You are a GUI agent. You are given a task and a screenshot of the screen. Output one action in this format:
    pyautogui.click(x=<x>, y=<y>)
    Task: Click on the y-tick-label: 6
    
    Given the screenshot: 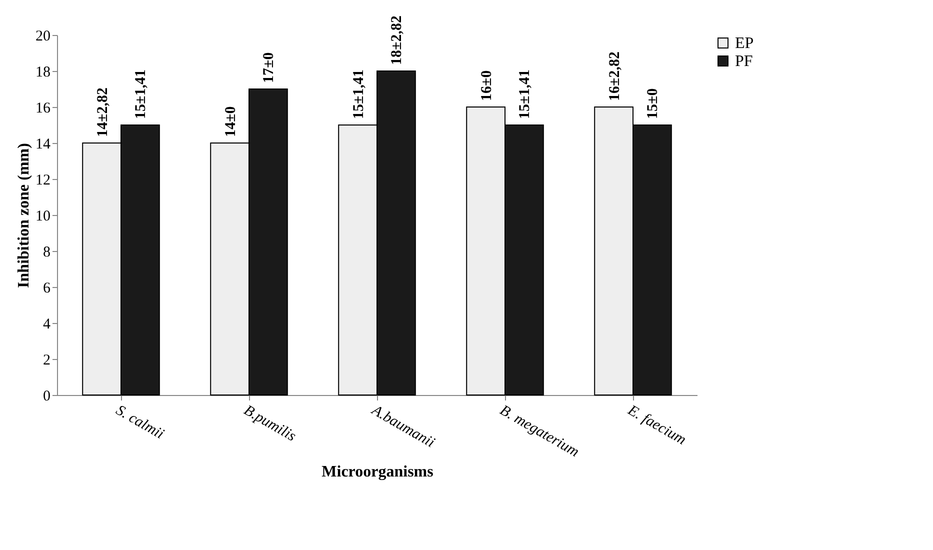 What is the action you would take?
    pyautogui.click(x=47, y=288)
    